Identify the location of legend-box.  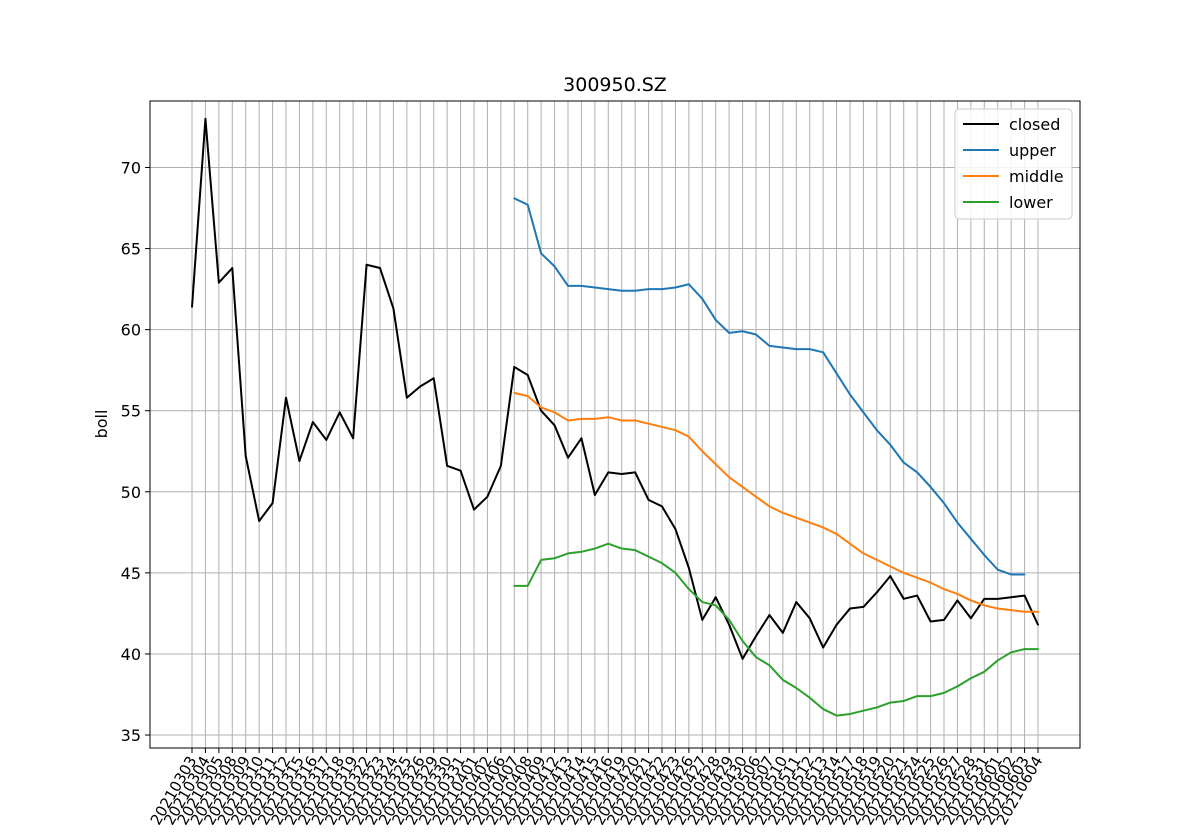
(1013, 164).